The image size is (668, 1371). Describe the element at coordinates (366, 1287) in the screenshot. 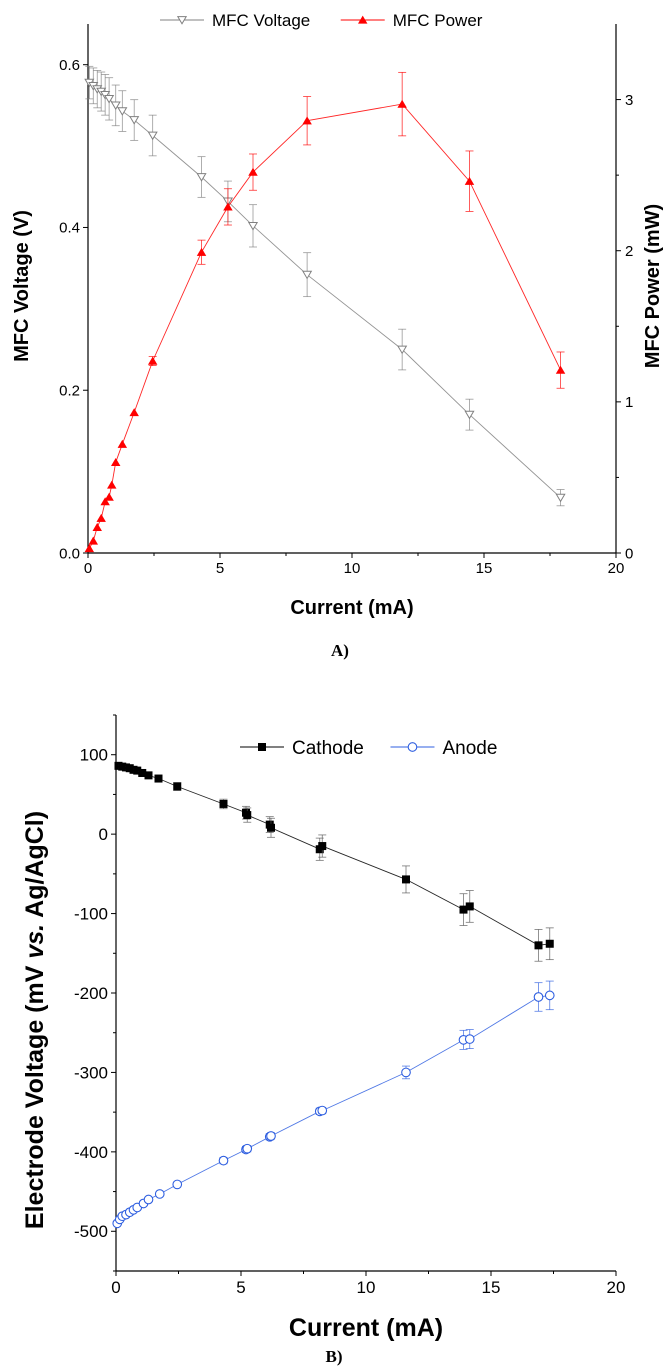

I see `panel-b-x-tick-label: 10` at that location.